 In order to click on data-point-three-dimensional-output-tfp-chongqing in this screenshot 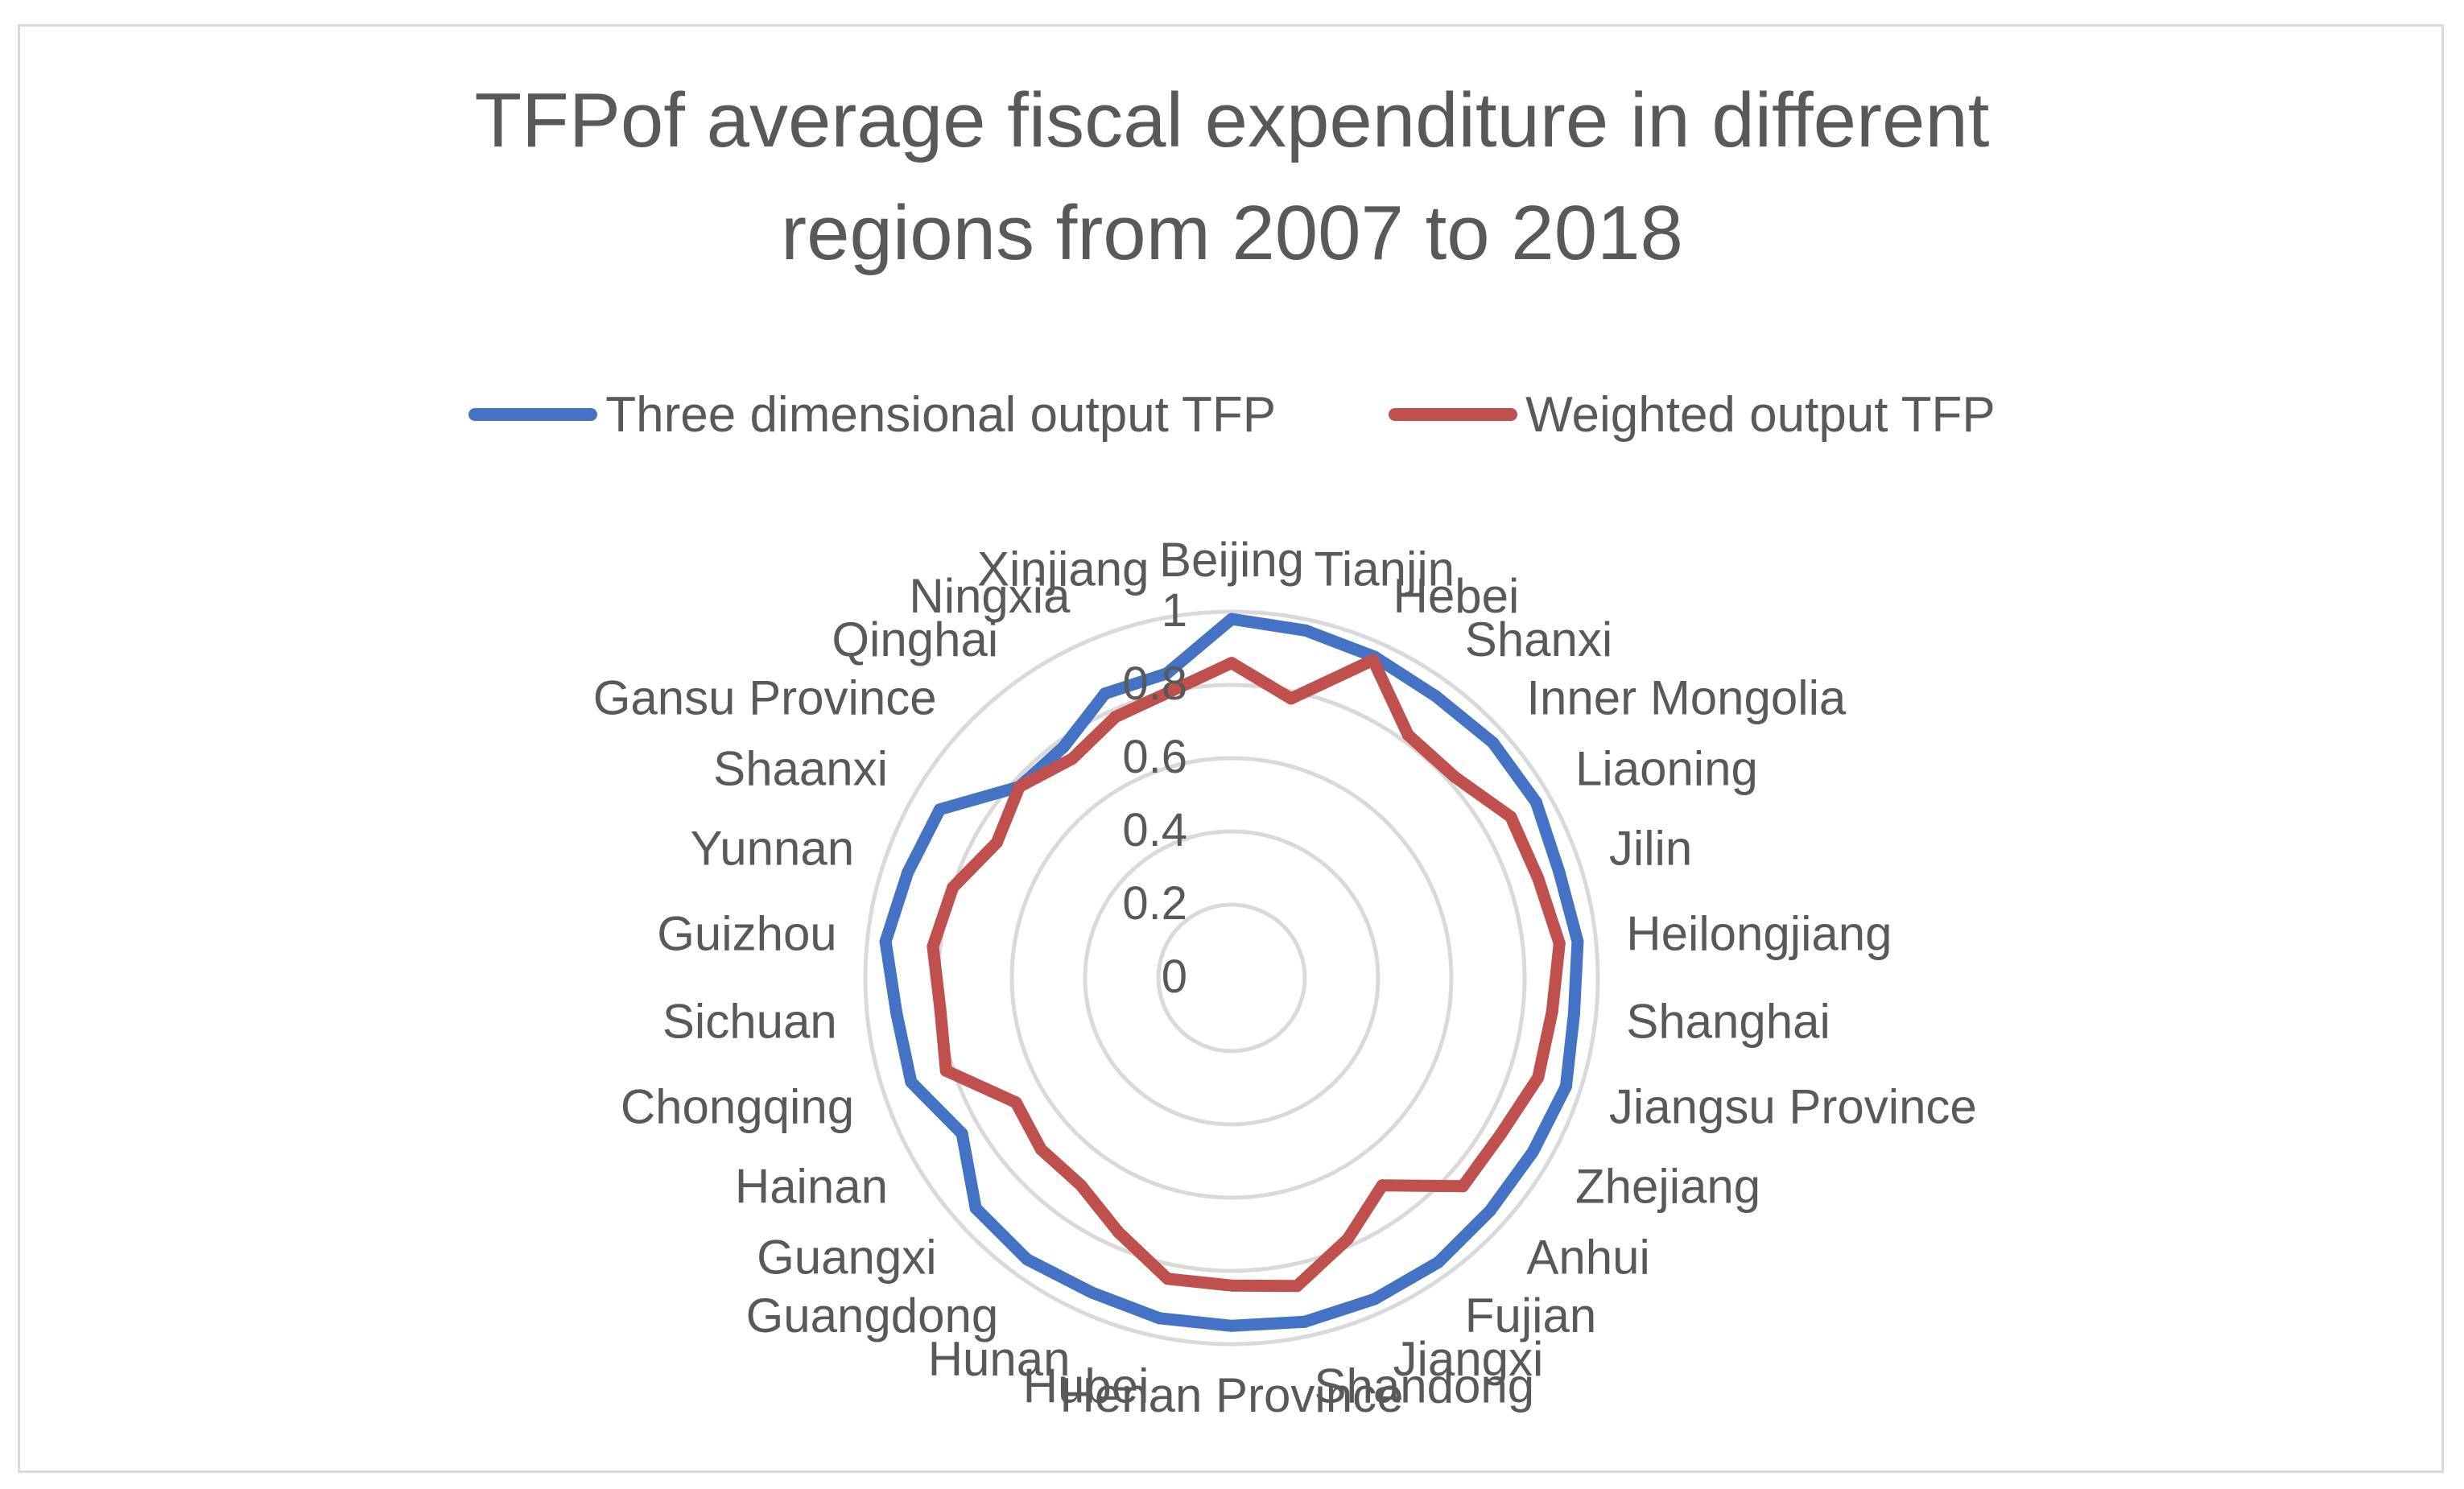, I will do `click(911, 1081)`.